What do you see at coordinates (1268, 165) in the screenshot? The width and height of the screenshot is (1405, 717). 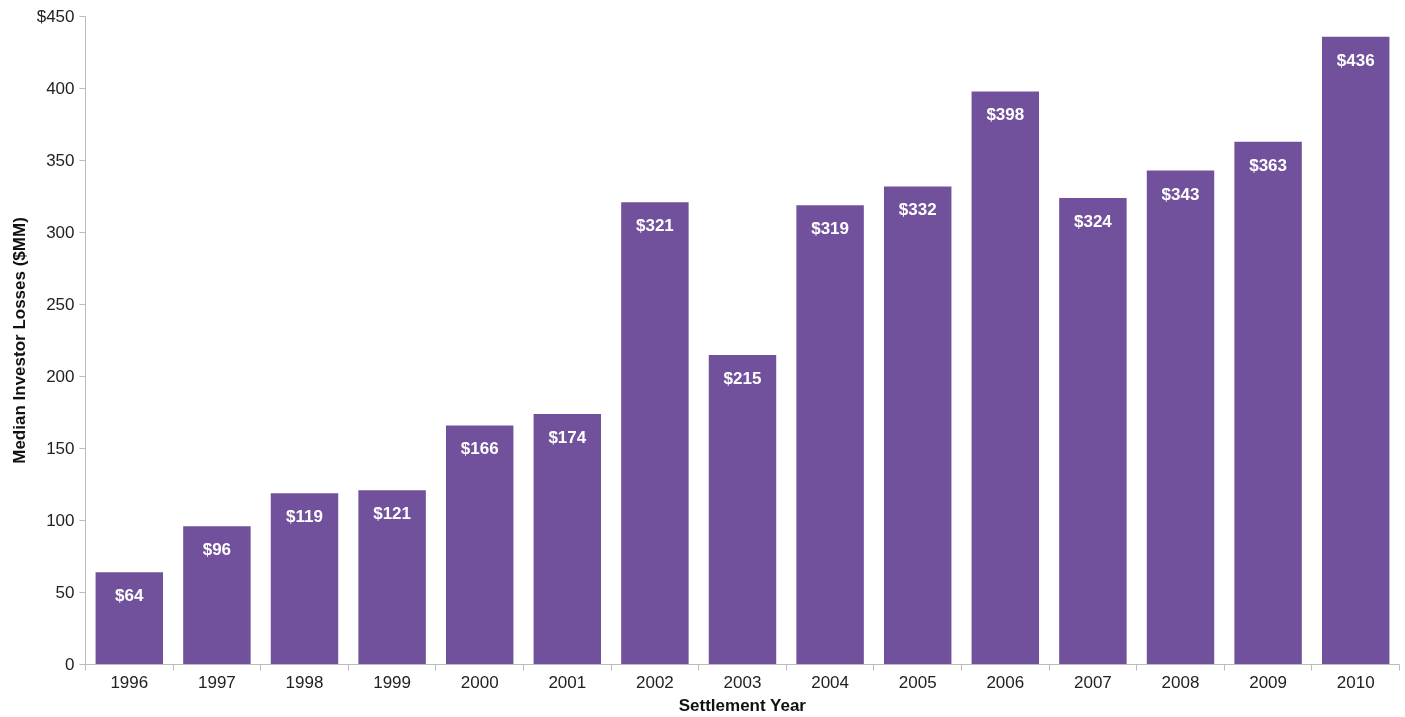 I see `data-label: $363` at bounding box center [1268, 165].